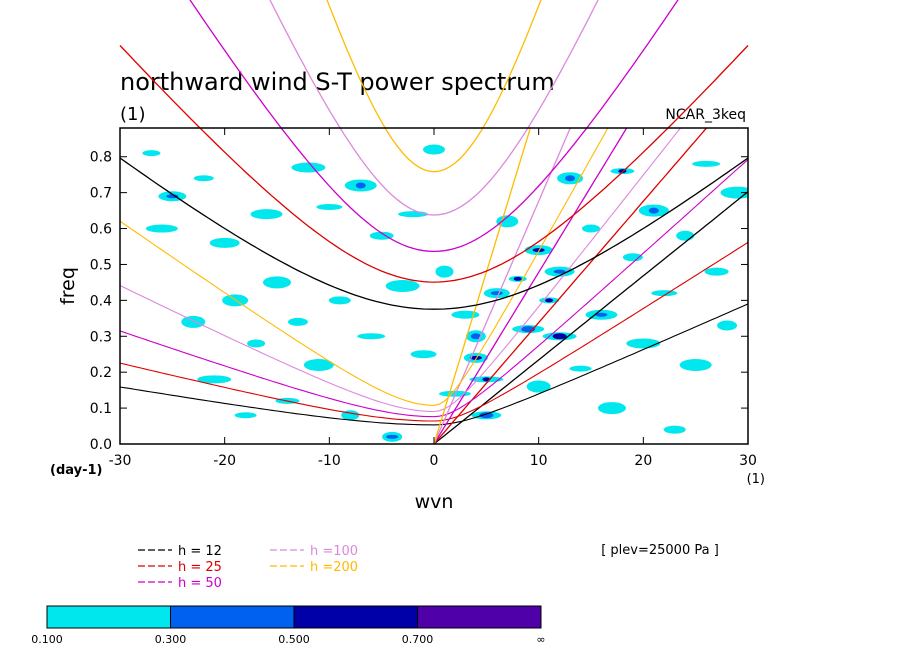 This screenshot has height=654, width=904. I want to click on y-tick-label: 0.3, so click(101, 337).